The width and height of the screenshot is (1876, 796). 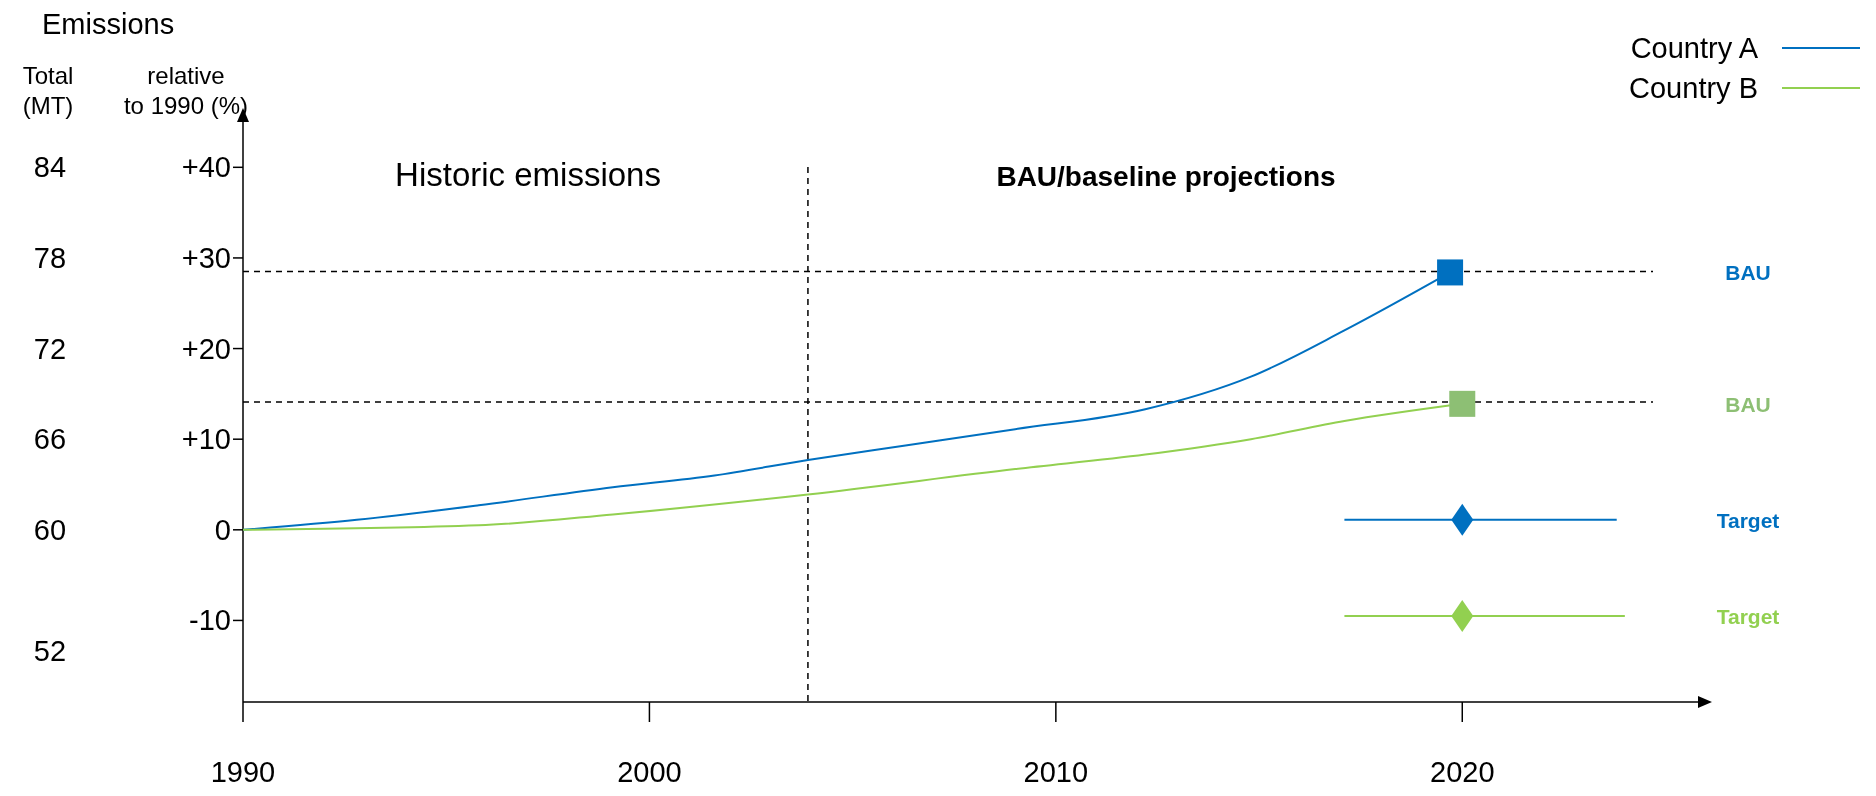 I want to click on legend-label: Country B, so click(x=1693, y=88).